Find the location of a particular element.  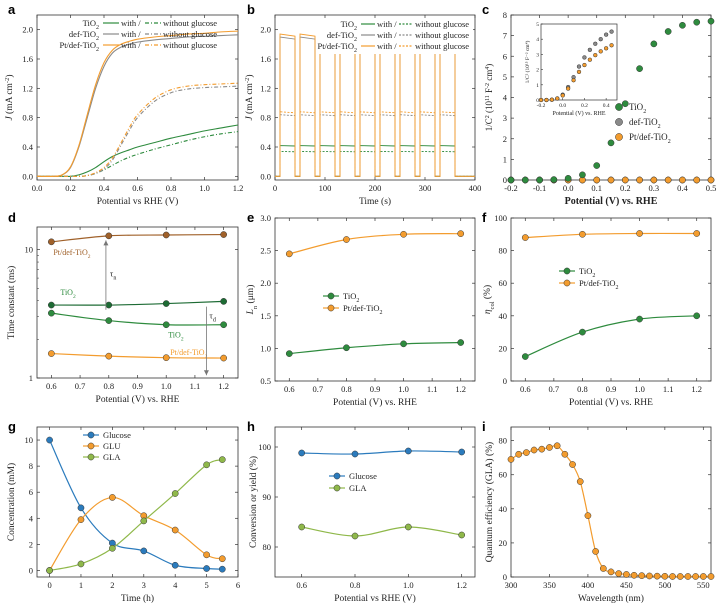

x-tick-label: 1.2 is located at coordinates (238, 188).